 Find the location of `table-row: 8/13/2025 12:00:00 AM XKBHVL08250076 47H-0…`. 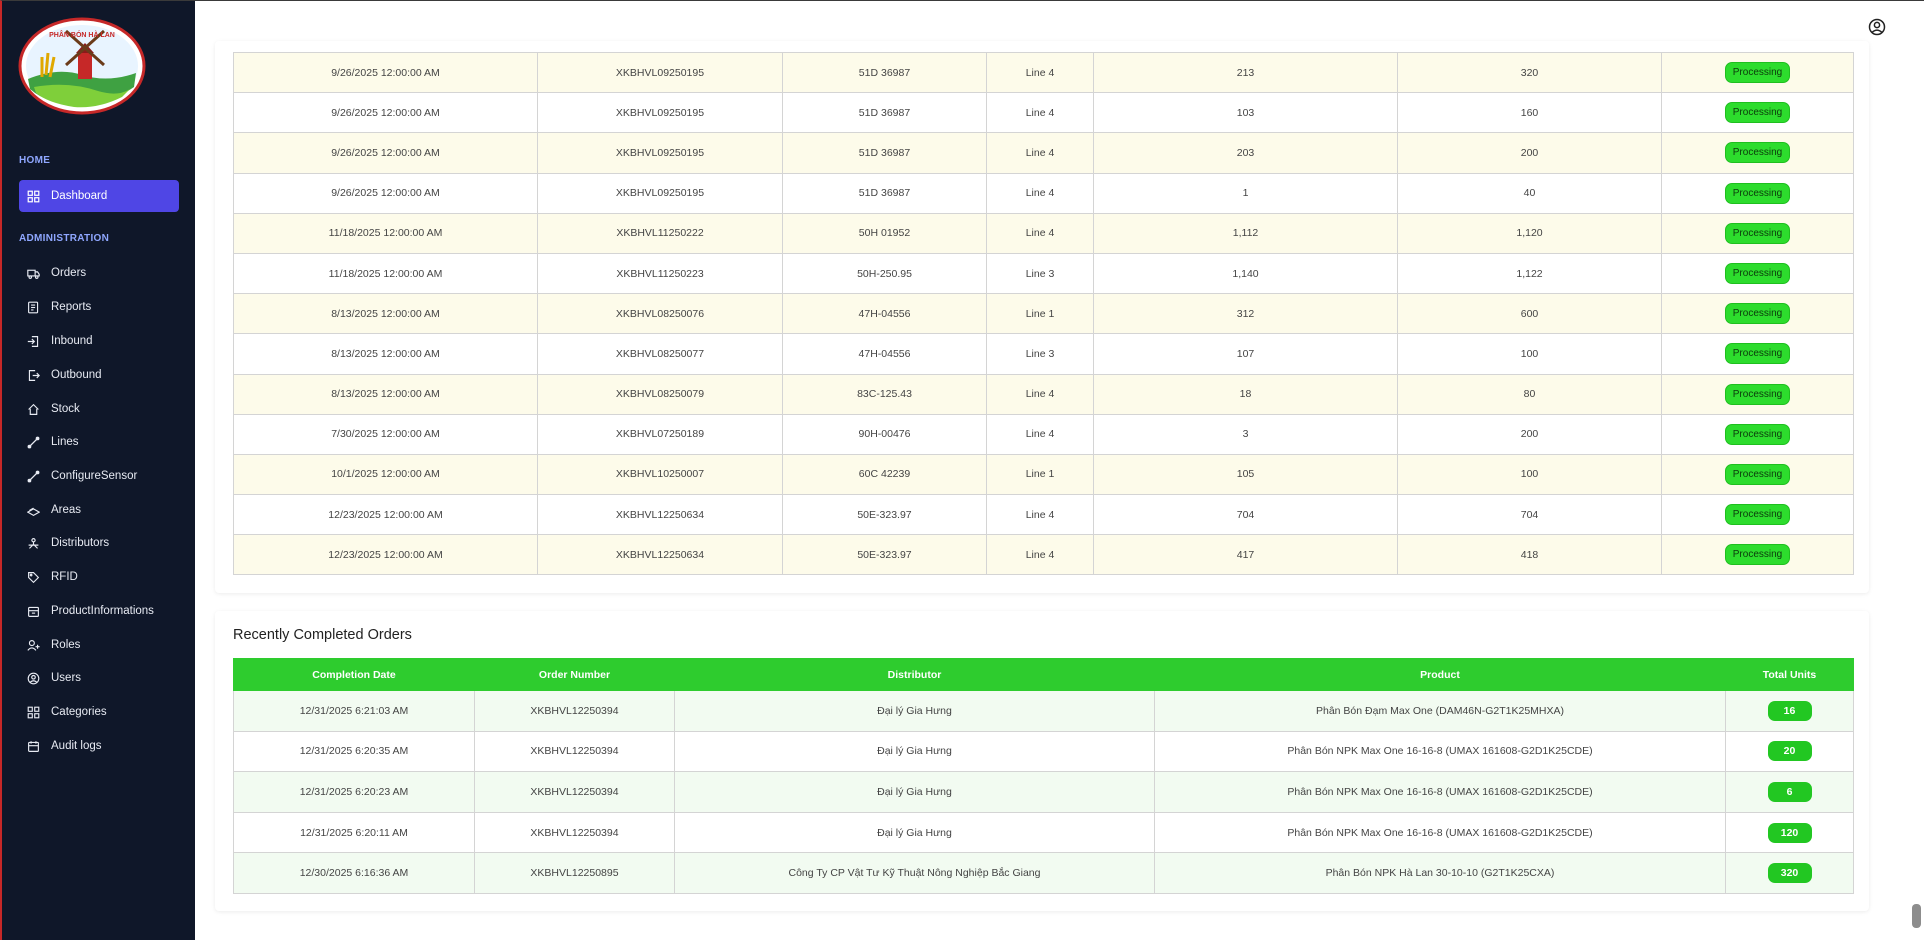

table-row: 8/13/2025 12:00:00 AM XKBHVL08250076 47H-0… is located at coordinates (1043, 314).